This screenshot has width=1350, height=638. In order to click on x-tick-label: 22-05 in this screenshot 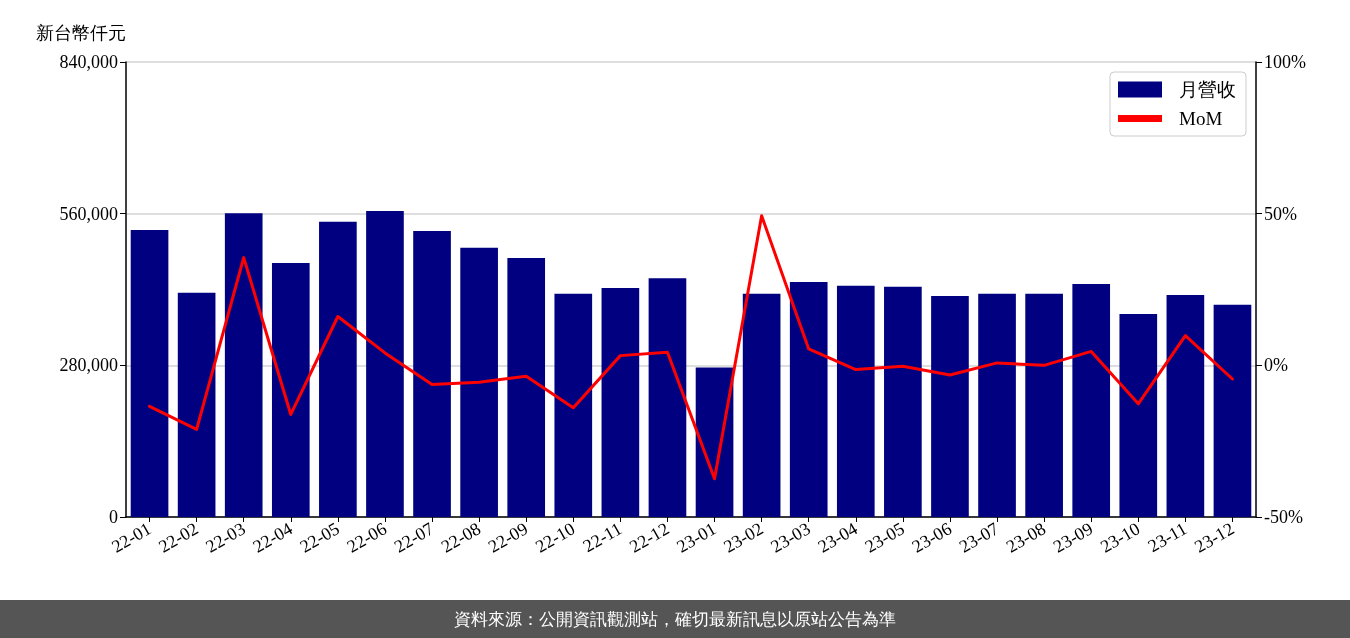, I will do `click(319, 537)`.